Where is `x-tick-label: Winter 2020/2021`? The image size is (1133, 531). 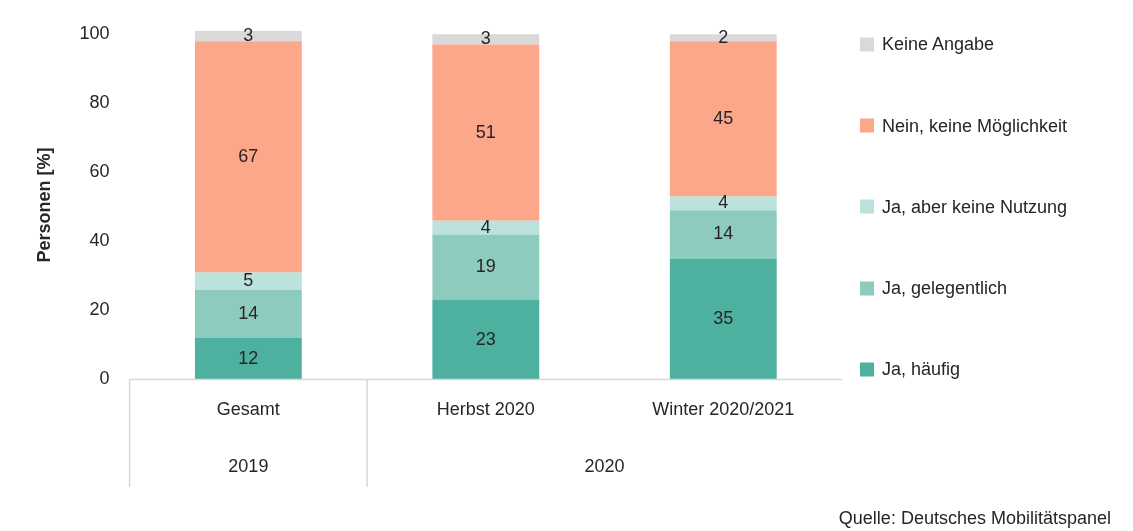
x-tick-label: Winter 2020/2021 is located at coordinates (723, 409).